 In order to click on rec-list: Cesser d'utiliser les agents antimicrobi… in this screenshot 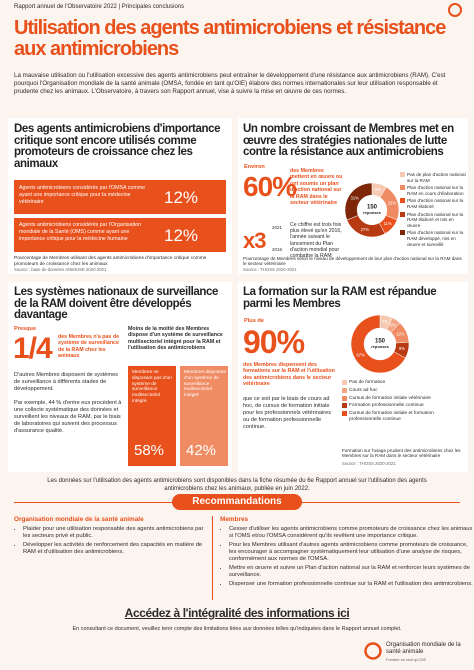, I will do `click(346, 558)`.